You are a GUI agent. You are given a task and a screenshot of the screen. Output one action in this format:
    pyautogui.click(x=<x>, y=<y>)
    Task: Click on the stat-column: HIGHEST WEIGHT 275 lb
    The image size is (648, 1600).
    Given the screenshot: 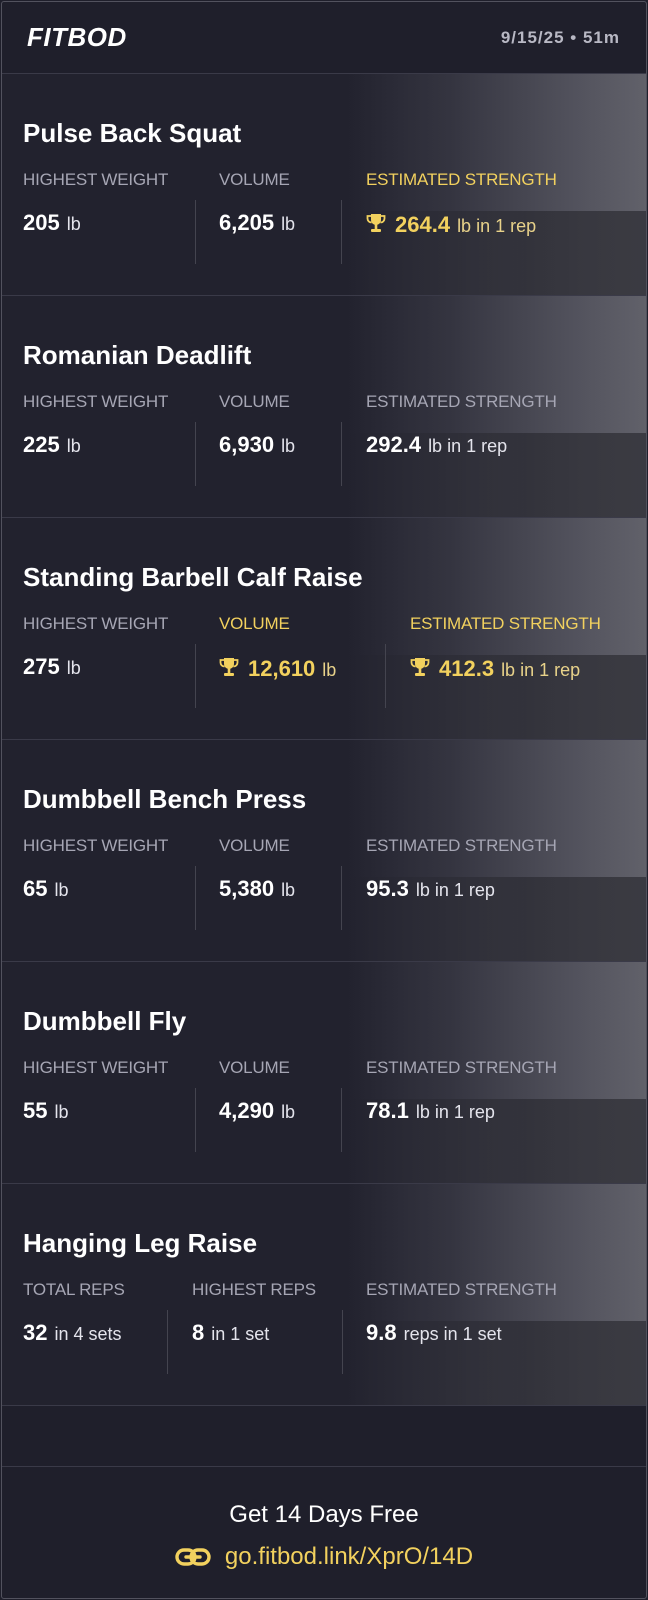 What is the action you would take?
    pyautogui.click(x=95, y=647)
    